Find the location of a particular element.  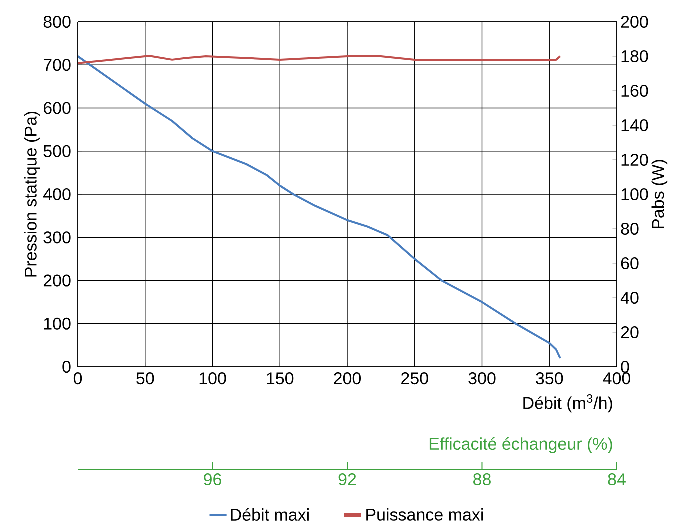

y-tick-label: 800 is located at coordinates (57, 22).